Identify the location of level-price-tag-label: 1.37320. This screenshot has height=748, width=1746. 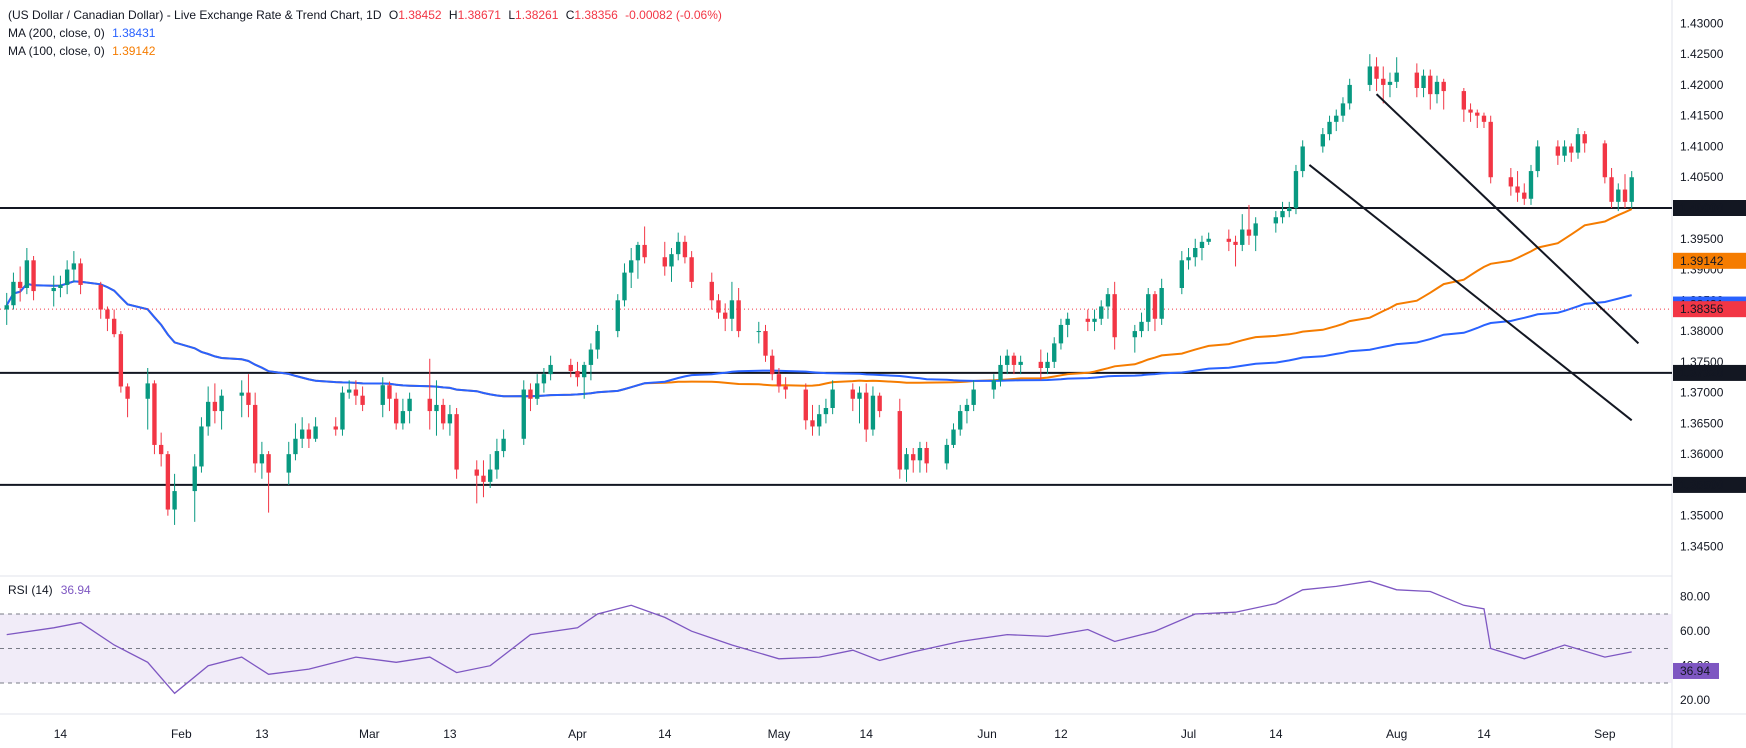
(1702, 373).